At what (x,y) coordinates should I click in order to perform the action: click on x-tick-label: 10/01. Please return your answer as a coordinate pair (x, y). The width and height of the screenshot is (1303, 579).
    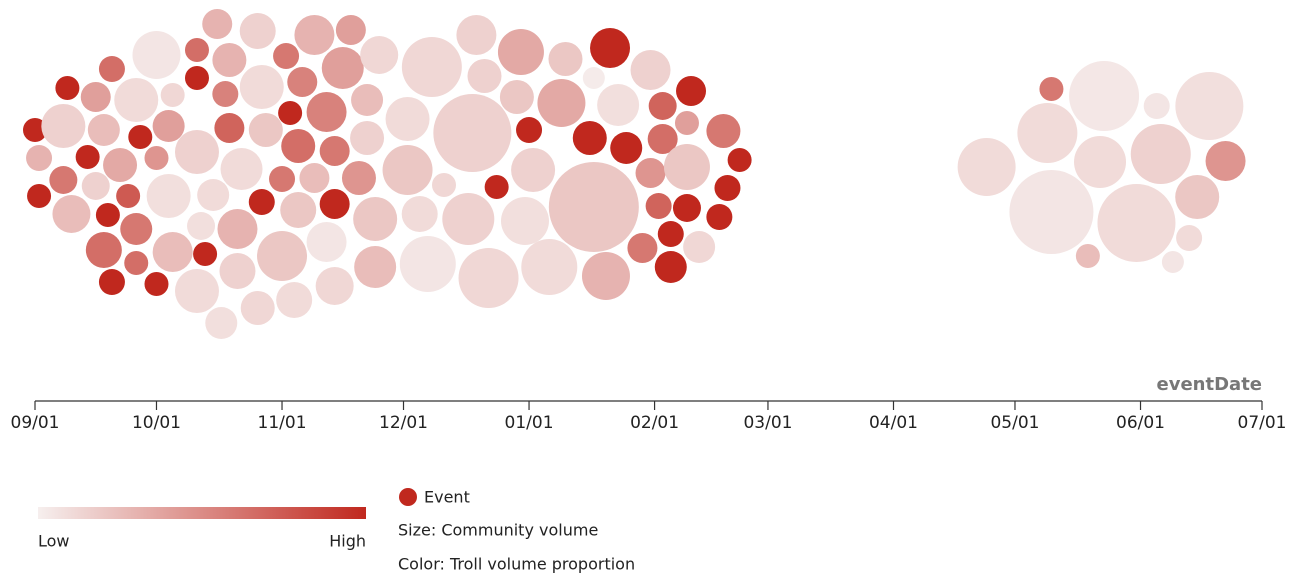
    Looking at the image, I should click on (156, 423).